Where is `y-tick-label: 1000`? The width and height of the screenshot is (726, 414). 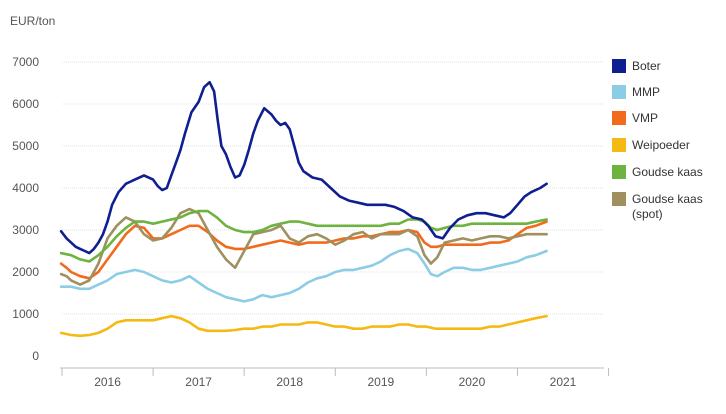
y-tick-label: 1000 is located at coordinates (25, 314).